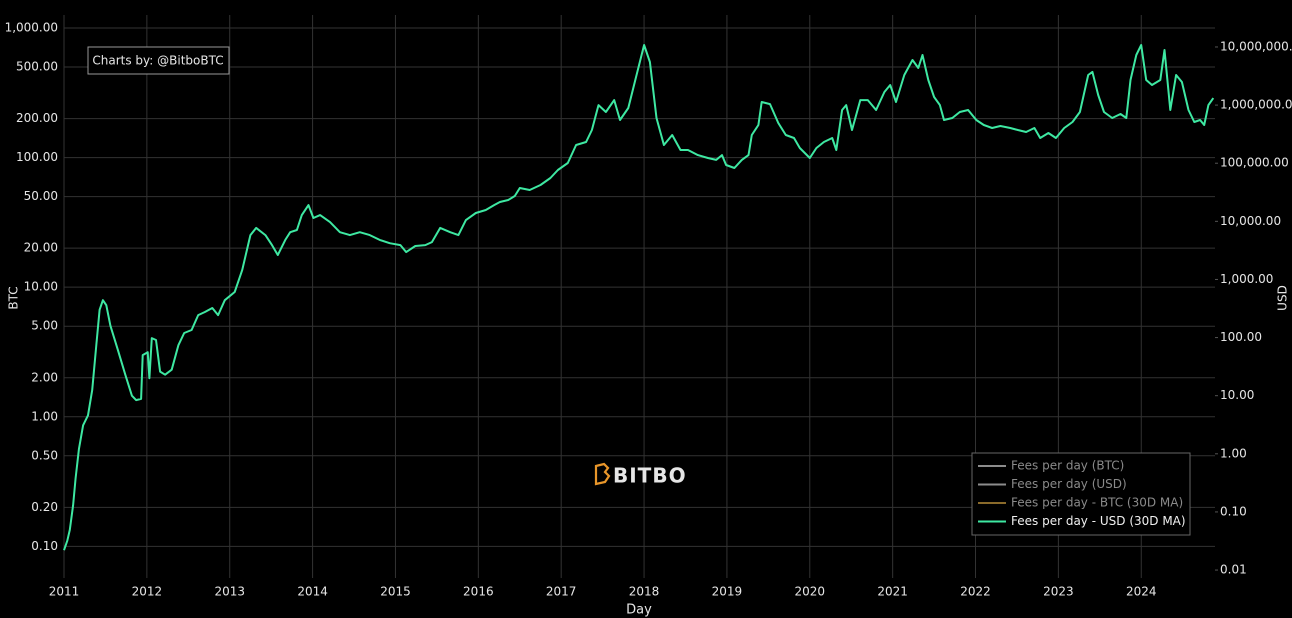 The image size is (1292, 618). I want to click on y2-tick-label: 1.00, so click(1233, 453).